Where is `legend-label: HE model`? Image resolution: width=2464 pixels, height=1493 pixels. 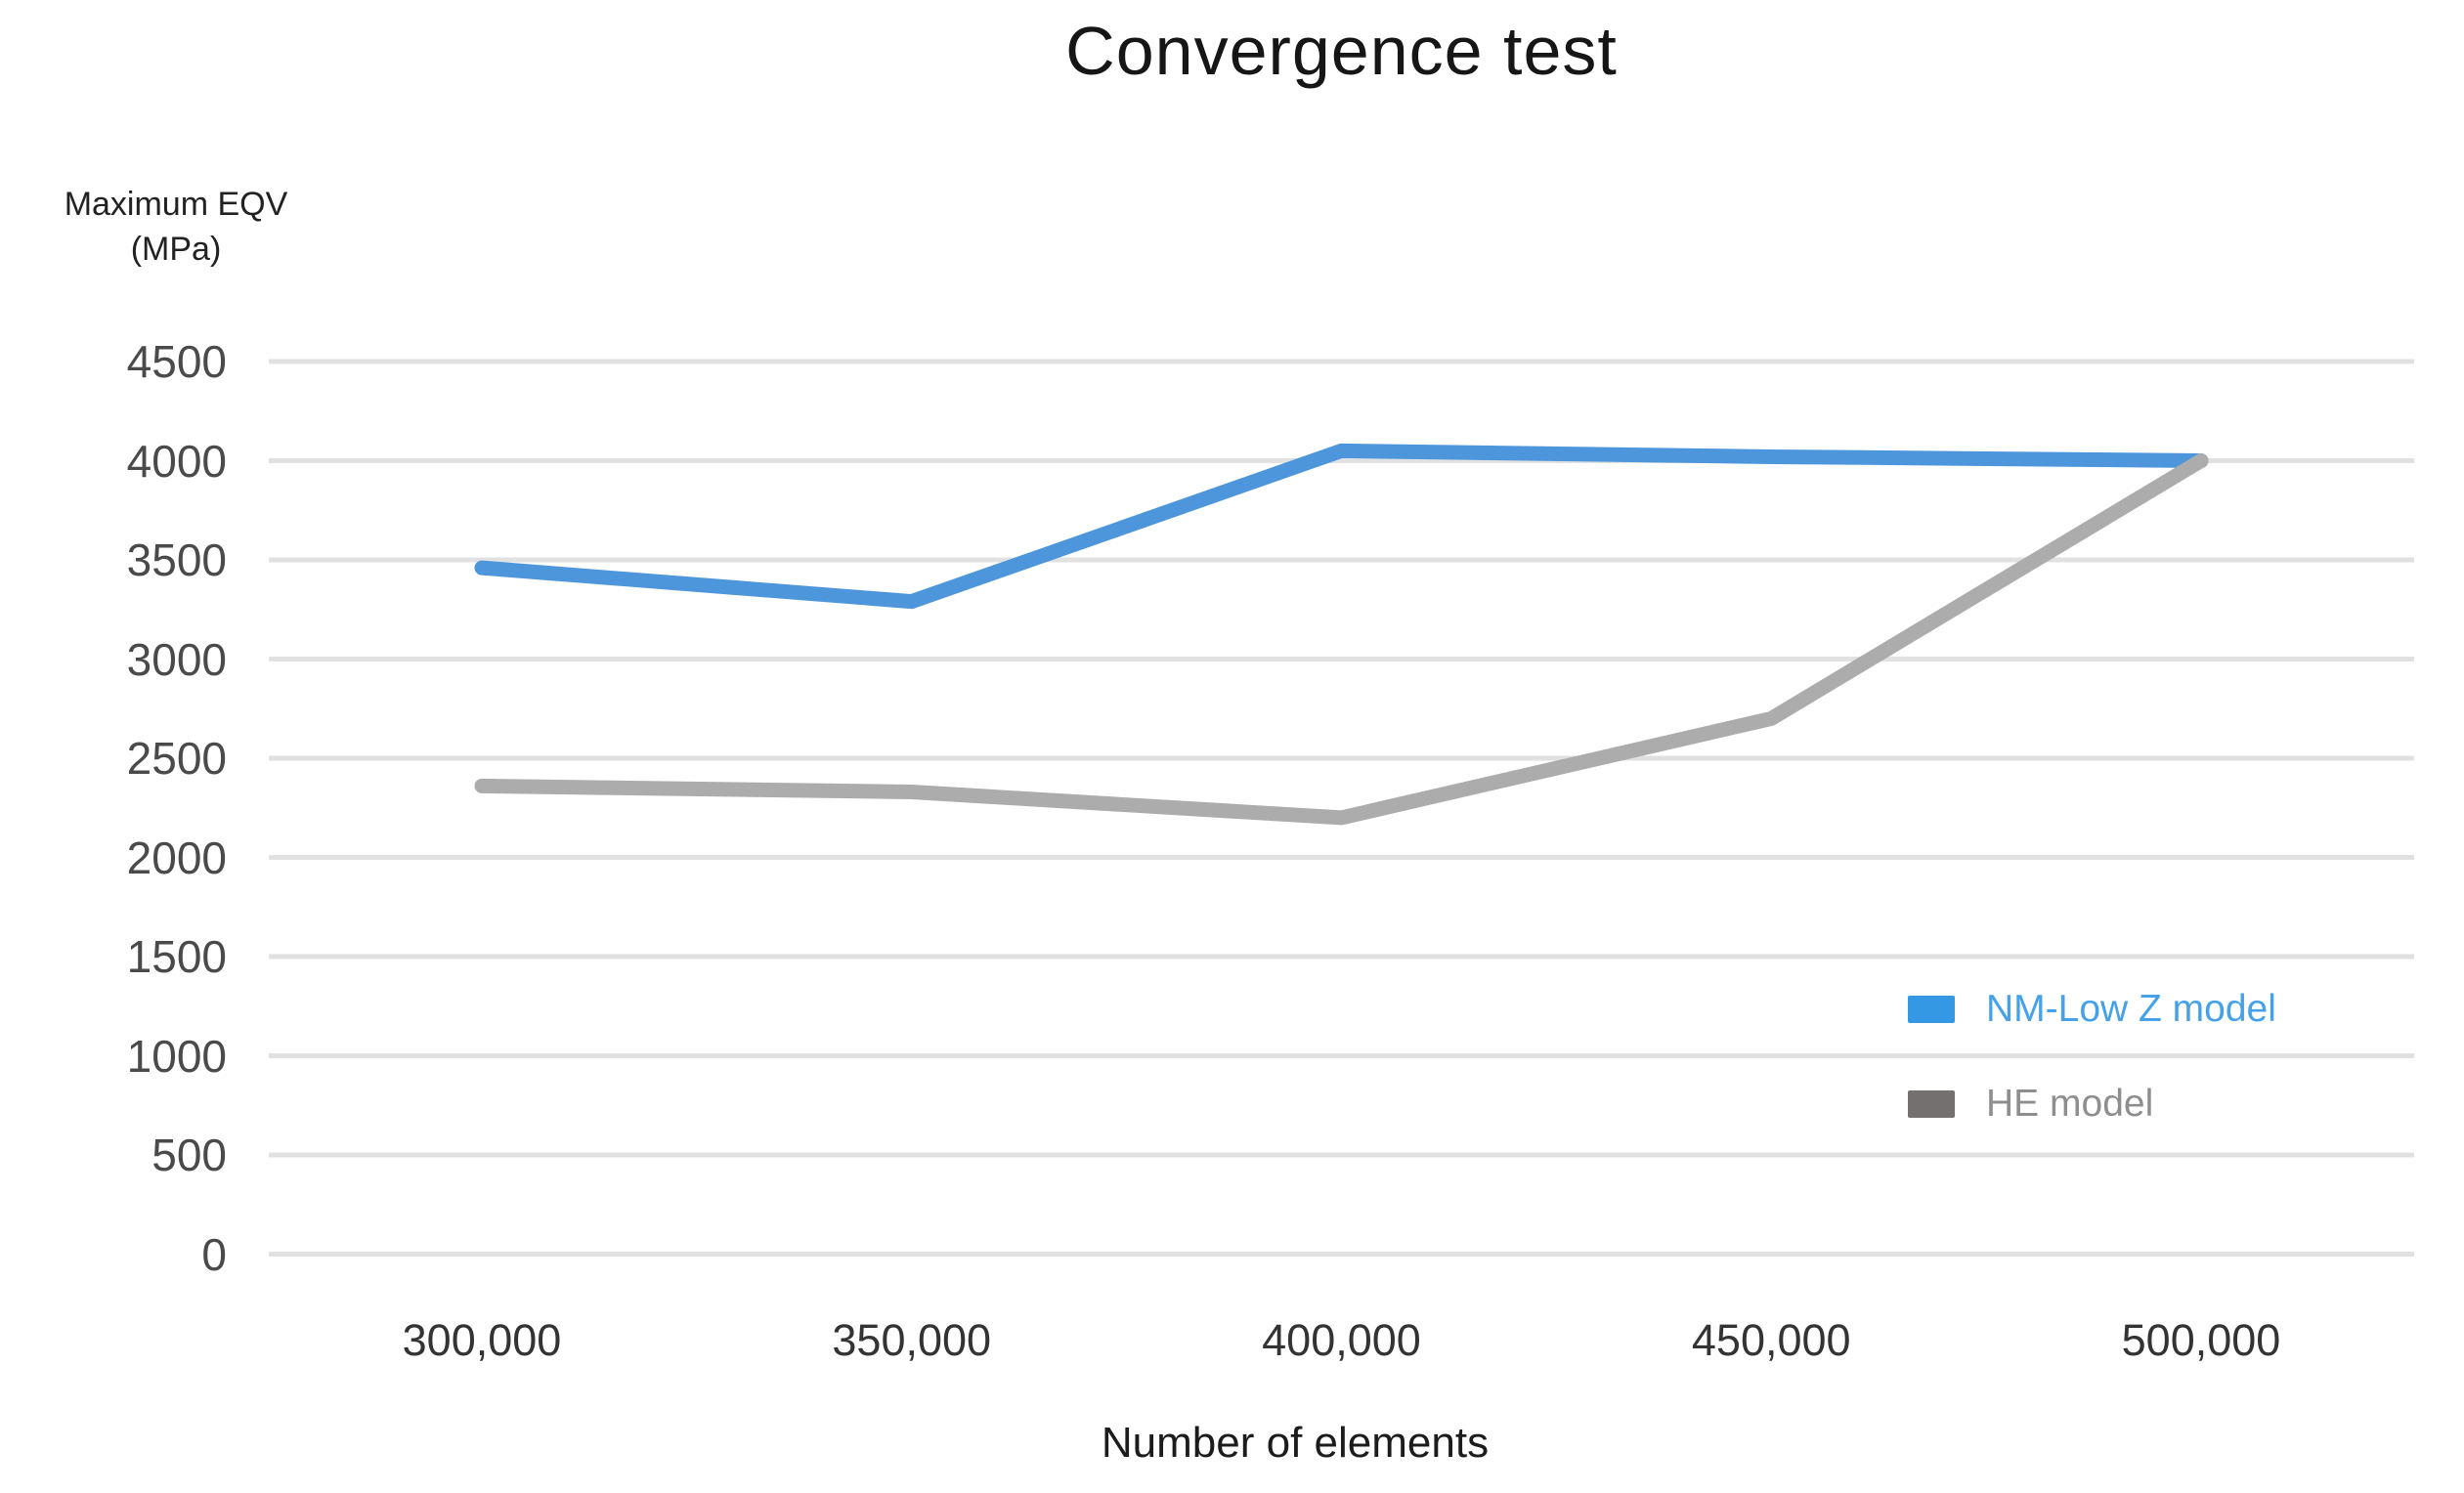 legend-label: HE model is located at coordinates (2070, 1104).